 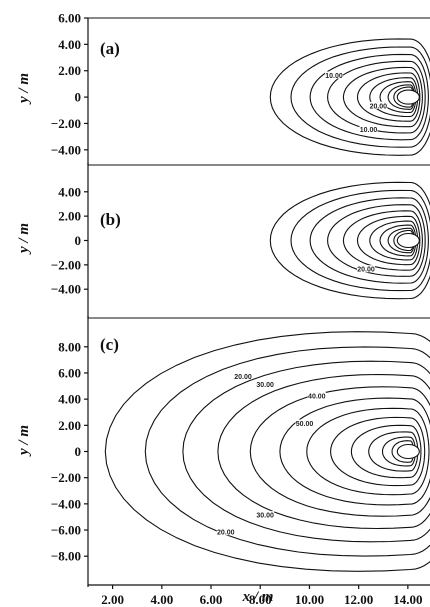 I want to click on panel-c-ytick-label: −6.00, so click(x=66, y=530).